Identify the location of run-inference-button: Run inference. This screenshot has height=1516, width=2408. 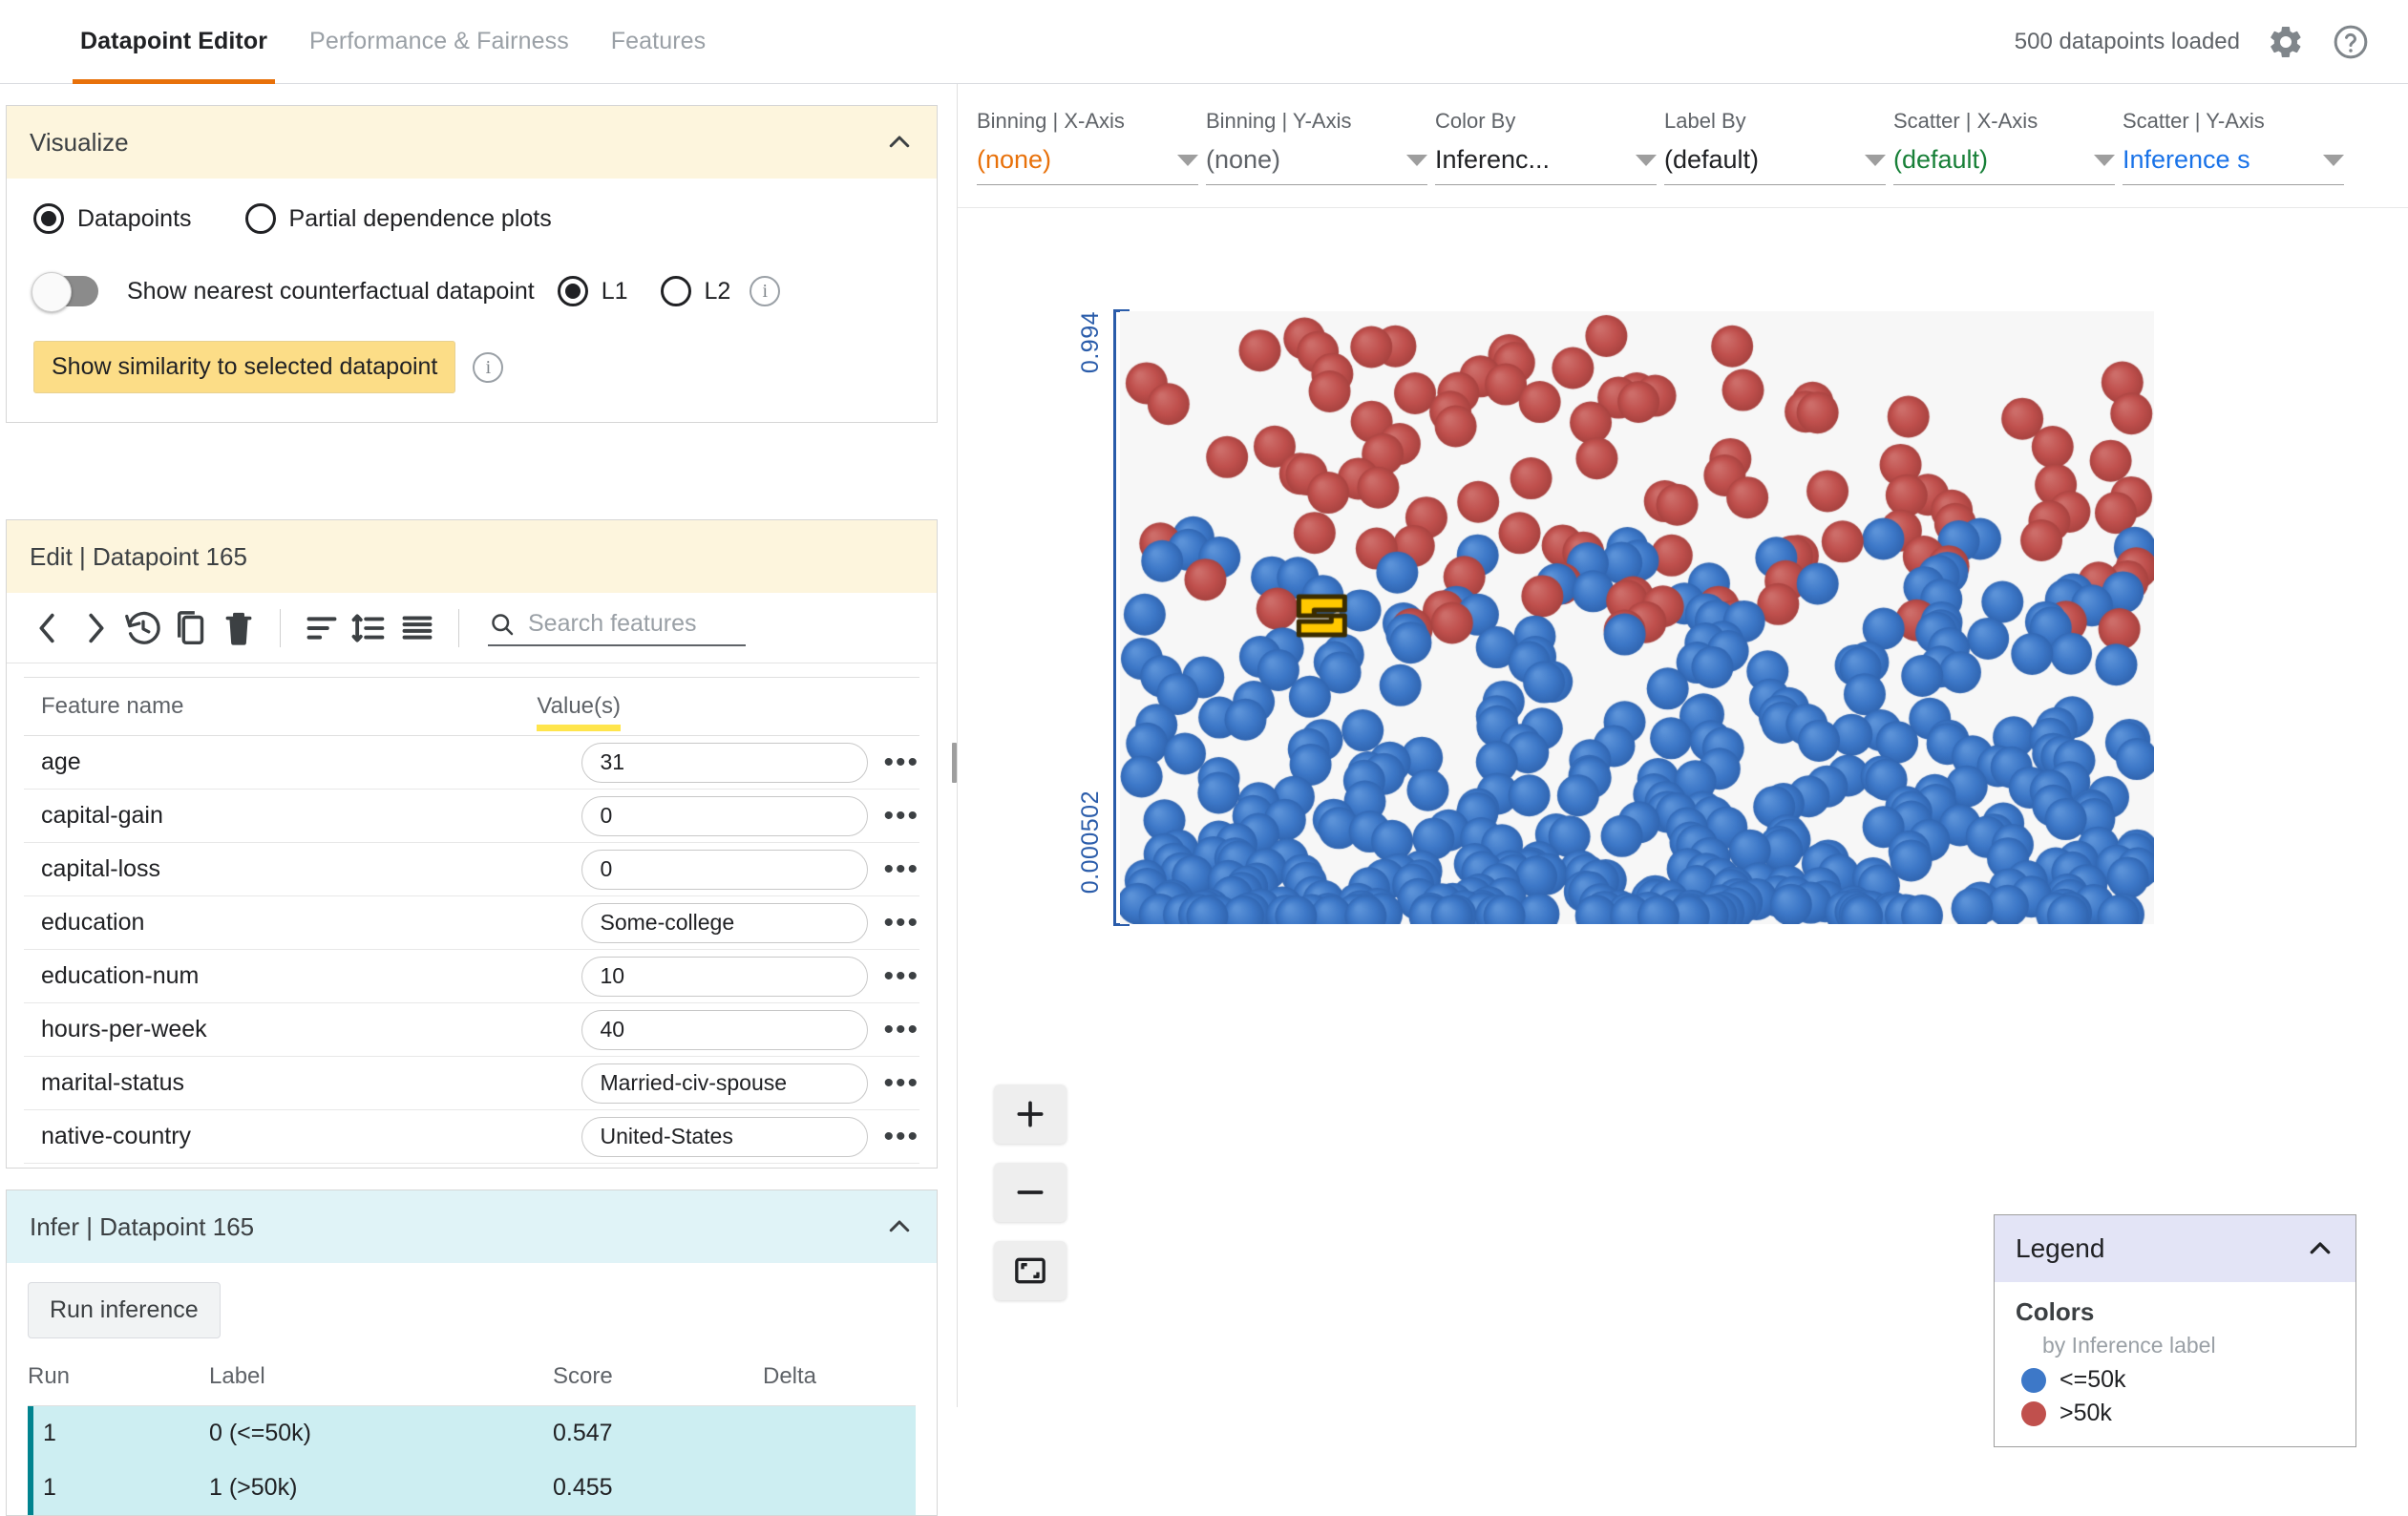
(124, 1310).